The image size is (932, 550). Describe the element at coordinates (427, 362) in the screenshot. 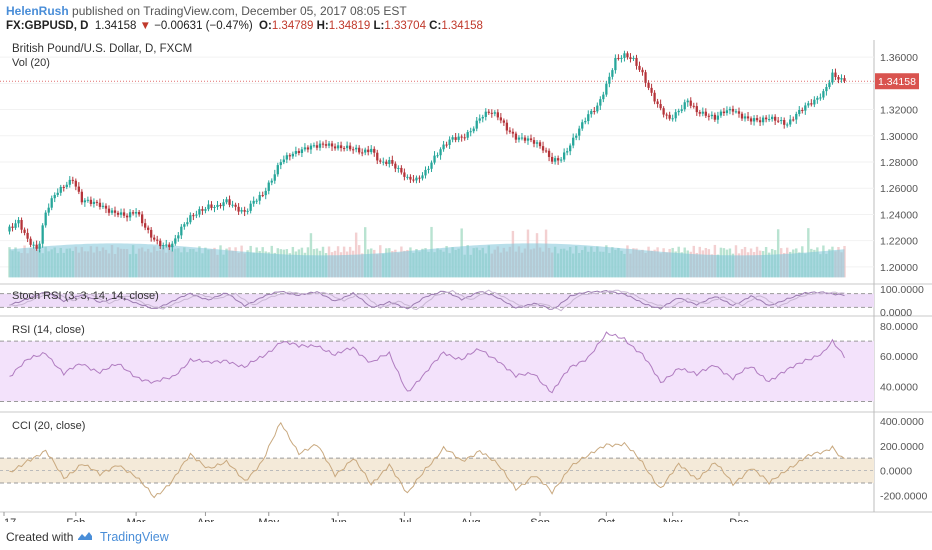

I see `rsi-line` at that location.